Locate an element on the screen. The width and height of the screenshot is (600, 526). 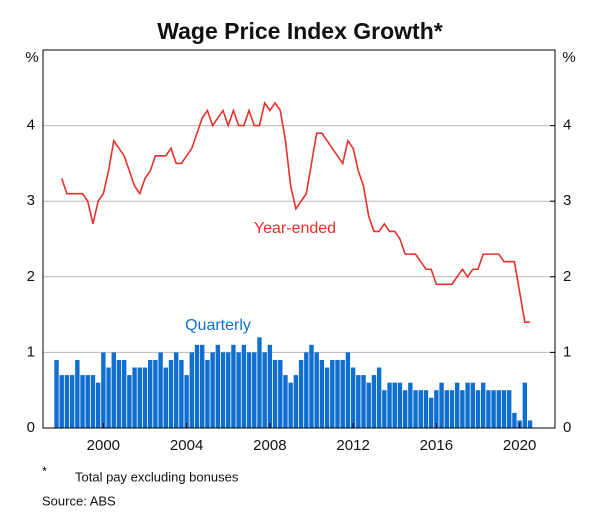
y2-tick-label: 4 is located at coordinates (567, 125).